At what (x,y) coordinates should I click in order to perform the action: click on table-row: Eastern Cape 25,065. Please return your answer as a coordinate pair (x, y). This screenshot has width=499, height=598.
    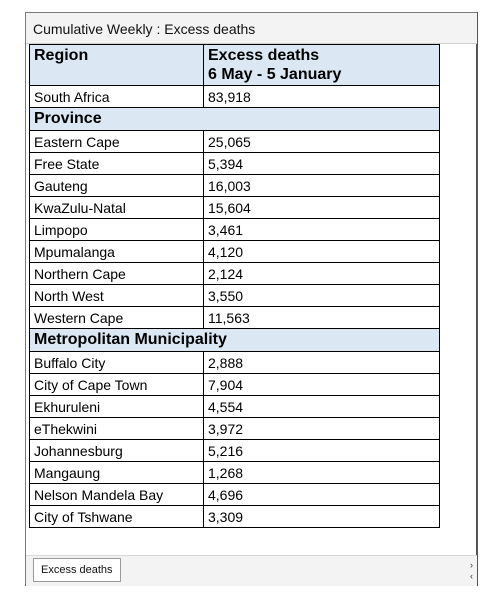
    Looking at the image, I should click on (234, 141).